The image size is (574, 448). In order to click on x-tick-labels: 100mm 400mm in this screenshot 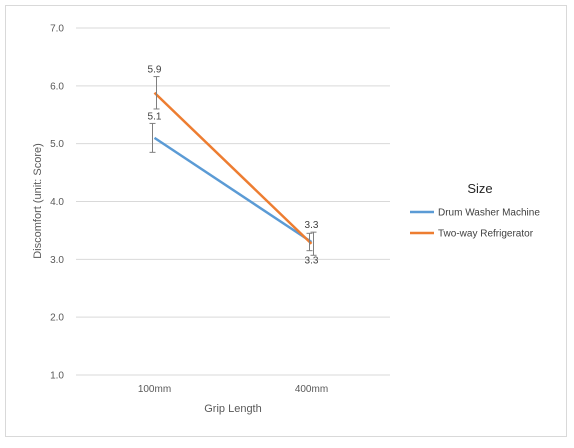, I will do `click(233, 389)`.